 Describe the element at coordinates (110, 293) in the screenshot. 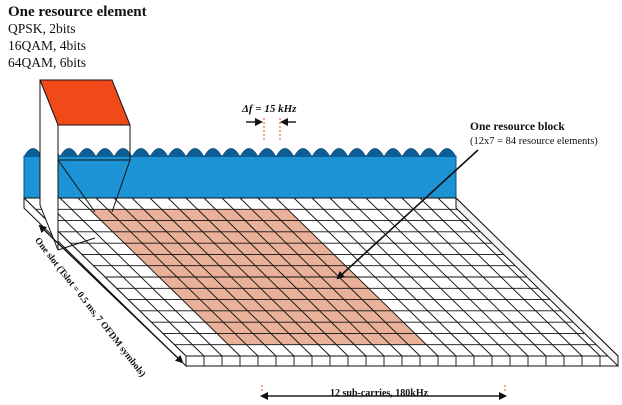

I see `slot-axis-arrow-back` at that location.